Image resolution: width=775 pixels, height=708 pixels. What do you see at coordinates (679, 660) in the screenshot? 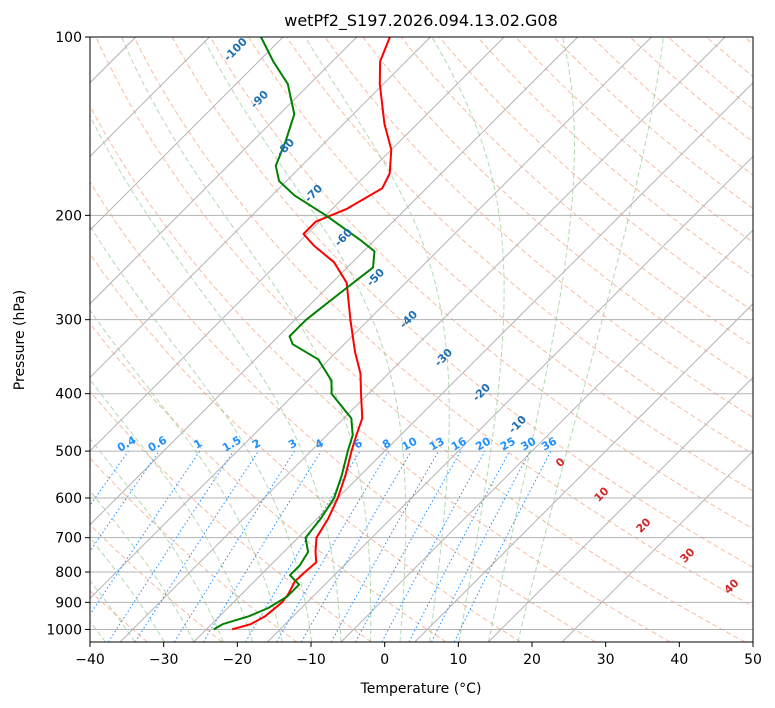
I see `x-tick-label: 40` at bounding box center [679, 660].